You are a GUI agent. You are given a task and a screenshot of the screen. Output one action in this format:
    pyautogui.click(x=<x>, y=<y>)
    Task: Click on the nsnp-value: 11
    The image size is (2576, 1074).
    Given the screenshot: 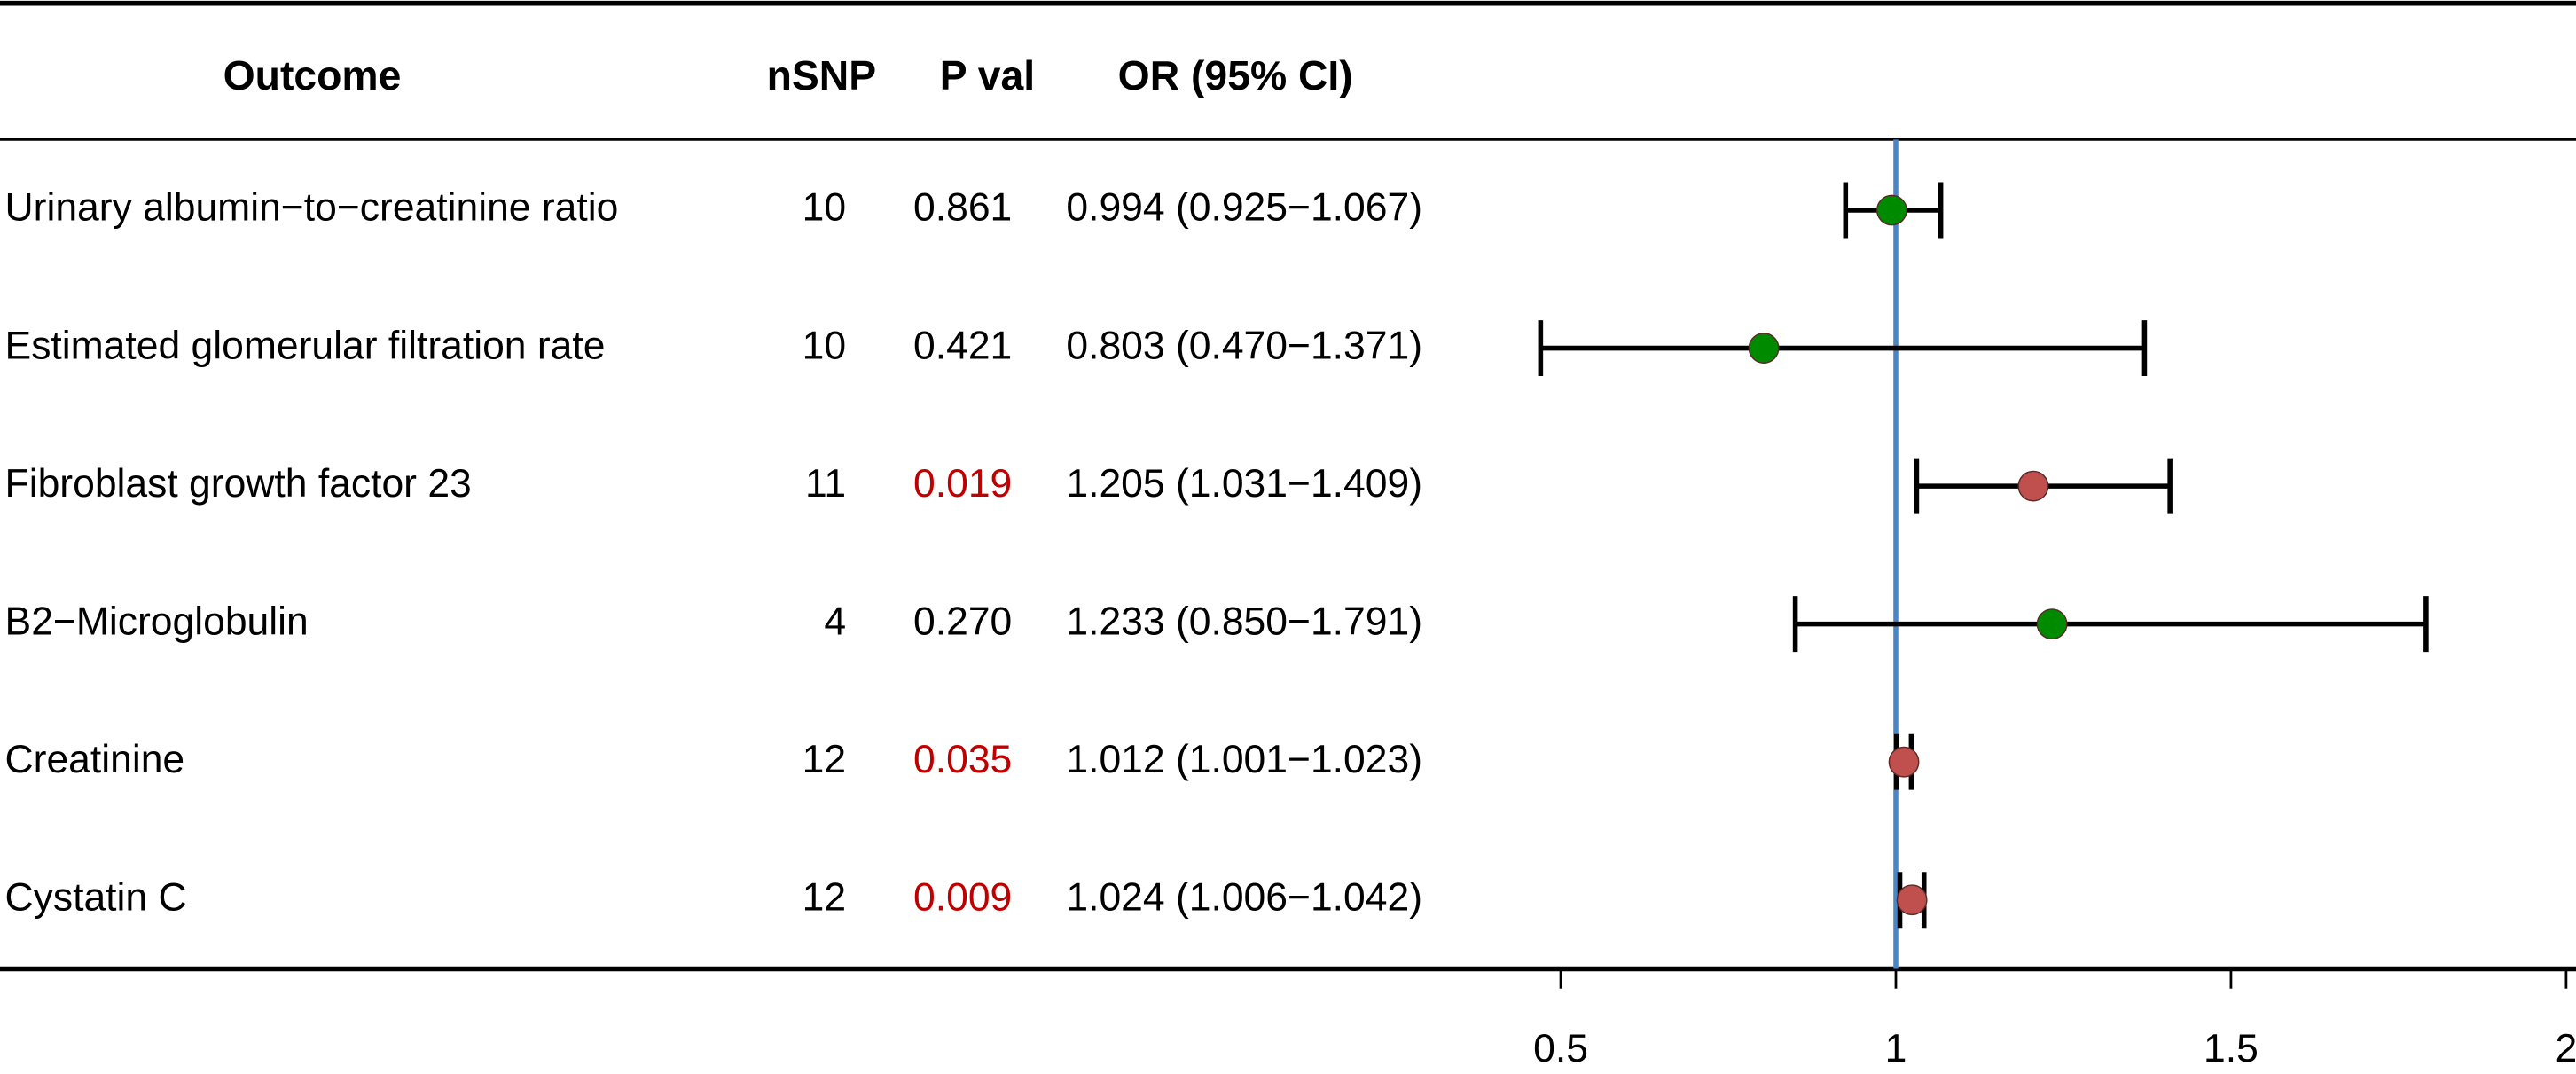 What is the action you would take?
    pyautogui.click(x=825, y=484)
    